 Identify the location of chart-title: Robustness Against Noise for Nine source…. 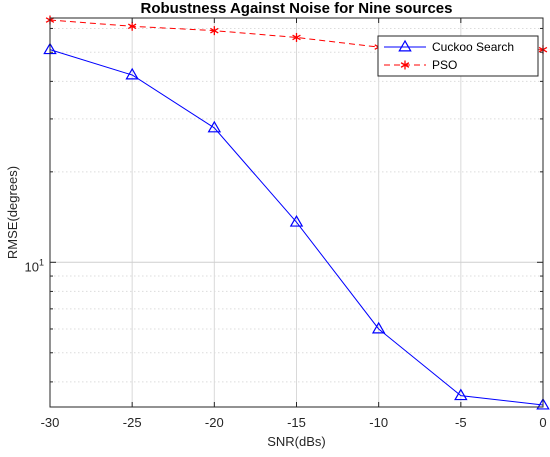
(296, 8).